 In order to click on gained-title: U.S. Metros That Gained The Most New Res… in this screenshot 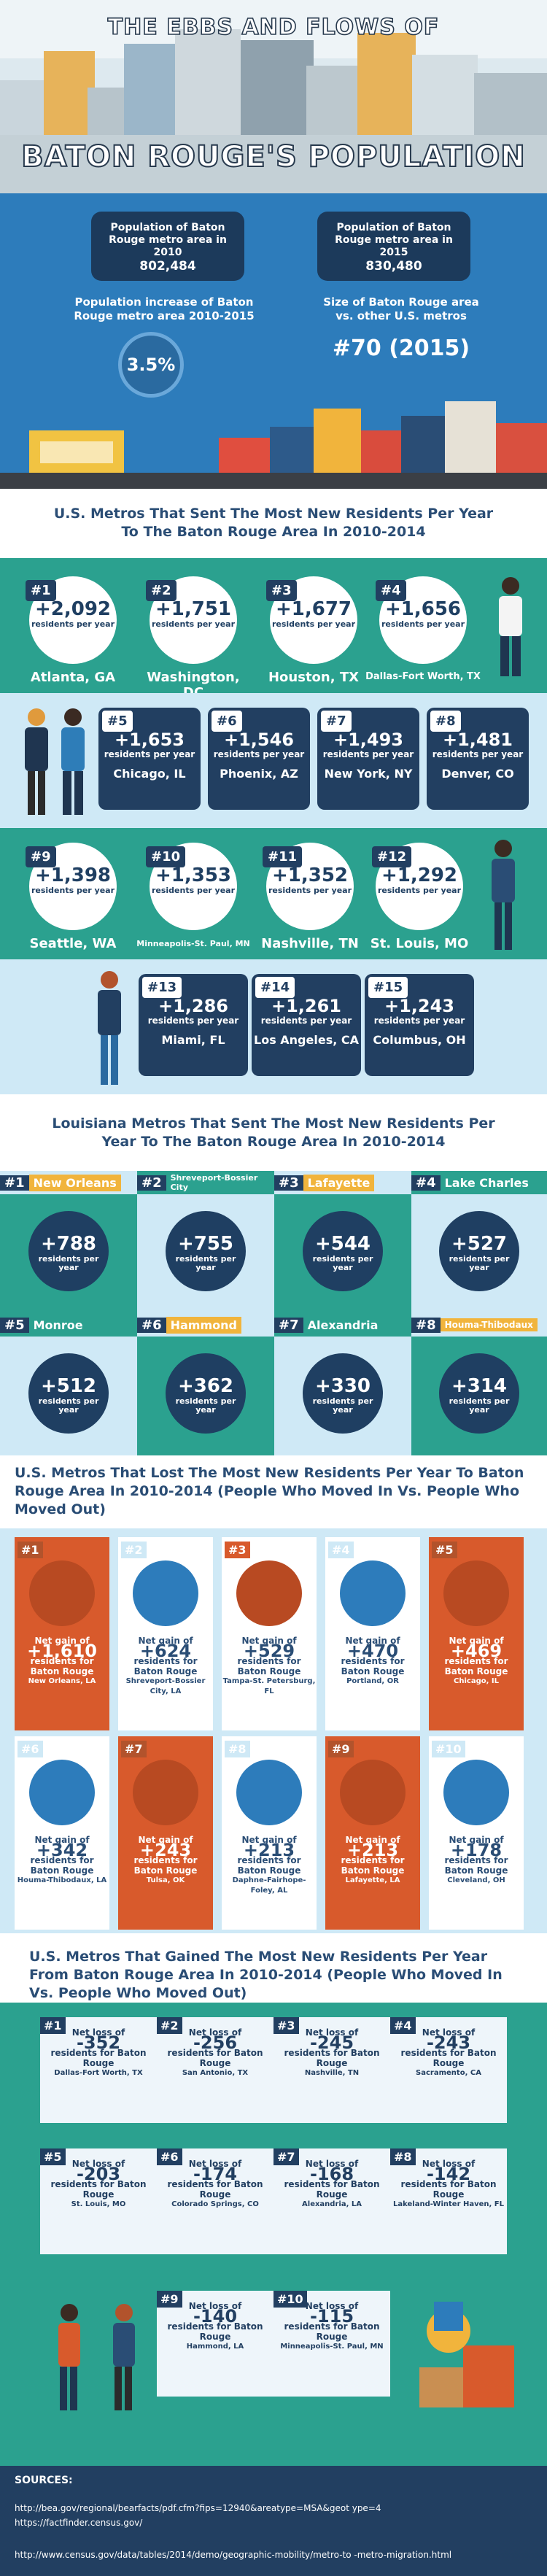, I will do `click(266, 1975)`.